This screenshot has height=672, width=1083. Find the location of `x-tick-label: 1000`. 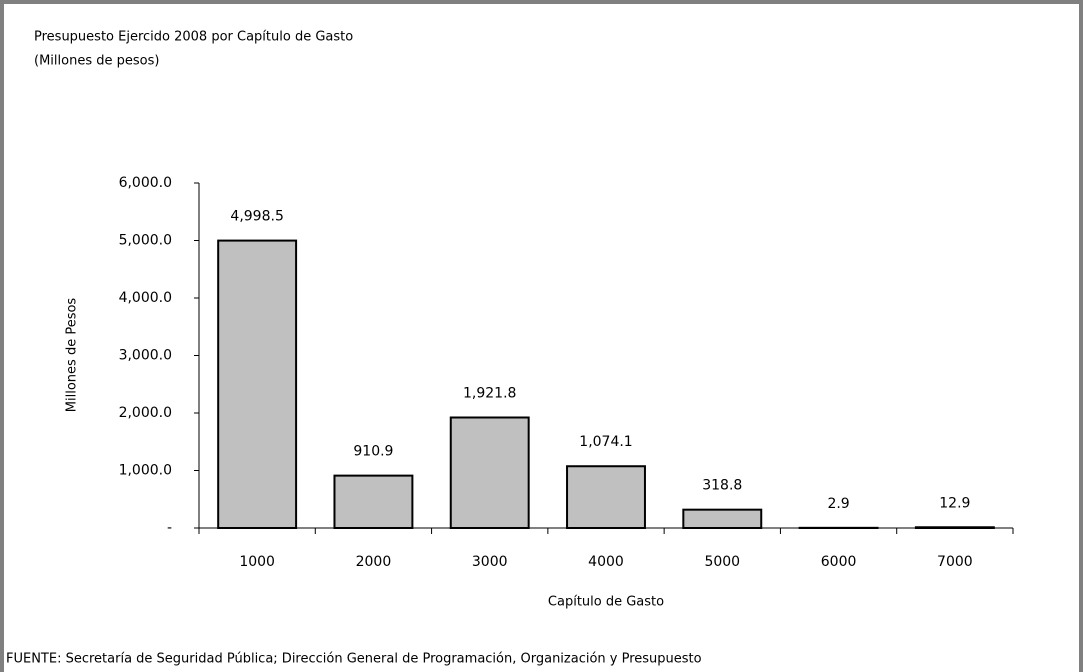

x-tick-label: 1000 is located at coordinates (257, 562).